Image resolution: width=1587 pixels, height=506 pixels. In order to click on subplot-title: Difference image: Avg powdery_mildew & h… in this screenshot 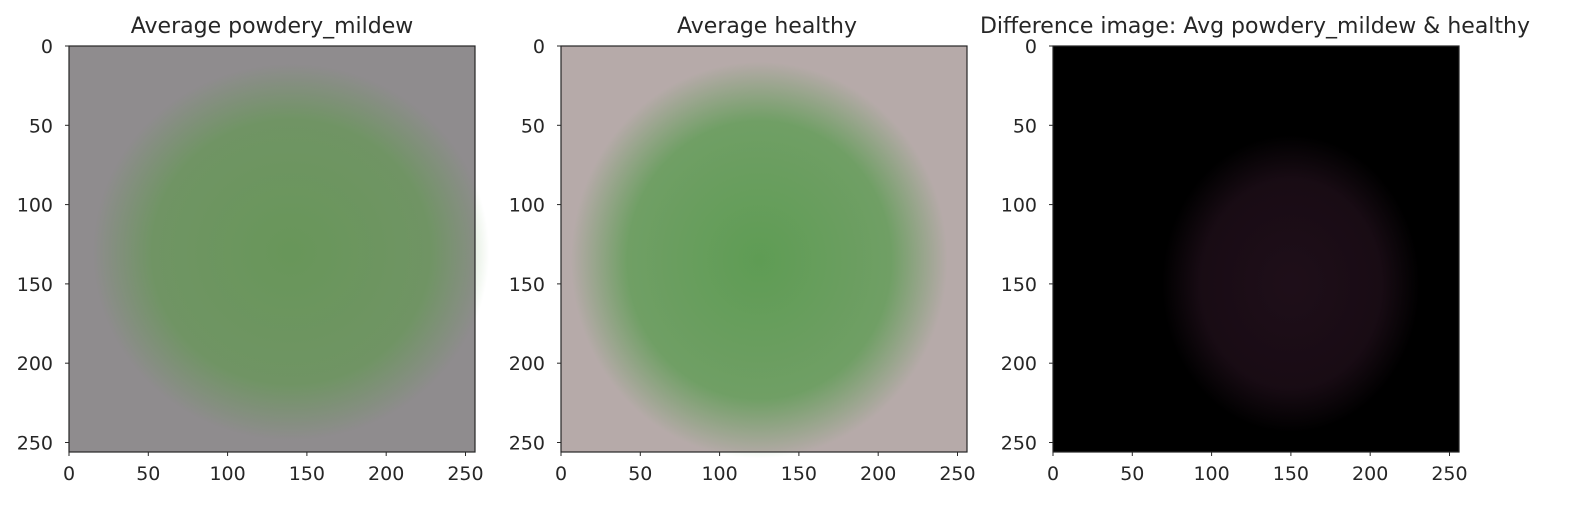, I will do `click(1255, 26)`.